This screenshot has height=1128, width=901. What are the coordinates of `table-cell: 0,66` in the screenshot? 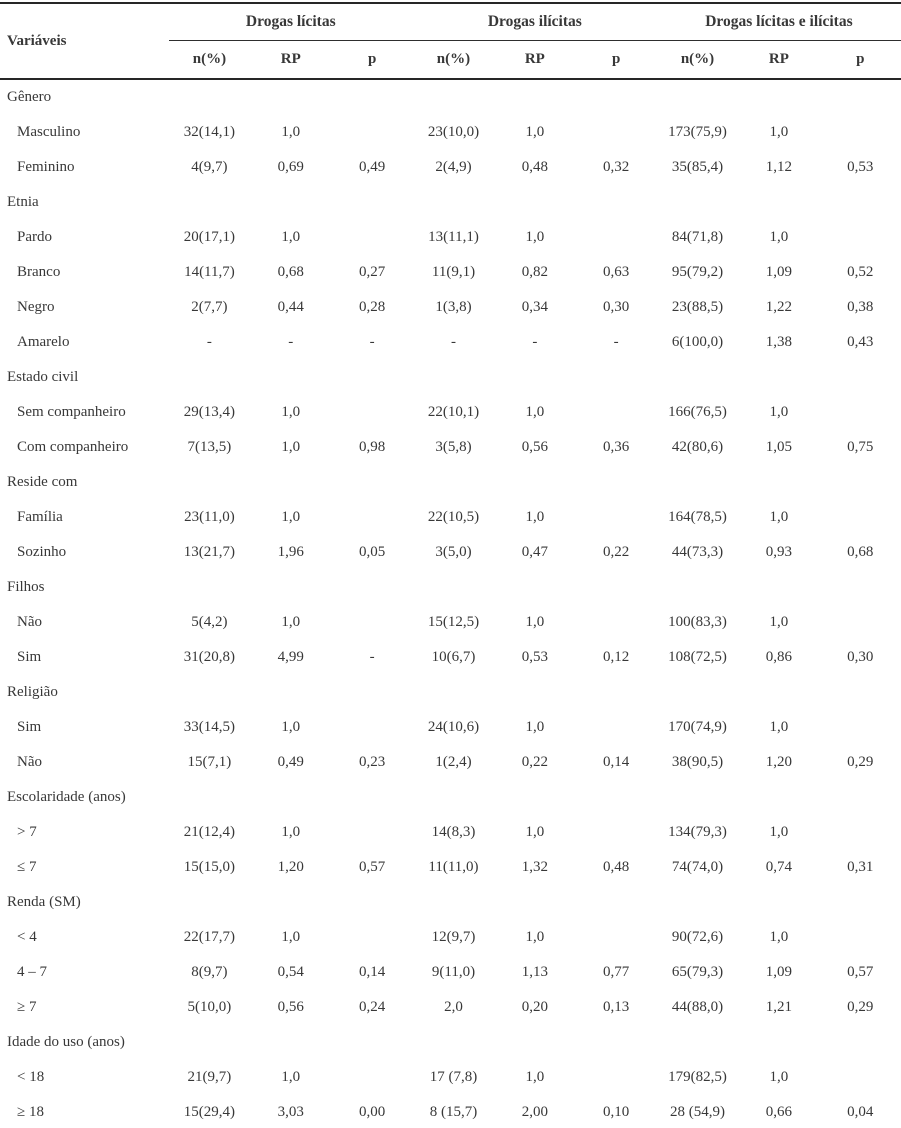 It's located at (778, 1112).